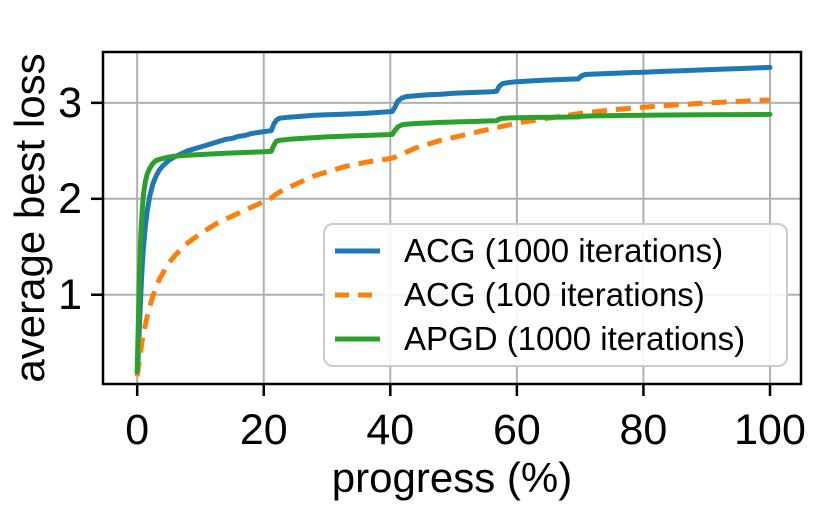 This screenshot has height=520, width=830. Describe the element at coordinates (70, 198) in the screenshot. I see `y-tick-label: 2` at that location.